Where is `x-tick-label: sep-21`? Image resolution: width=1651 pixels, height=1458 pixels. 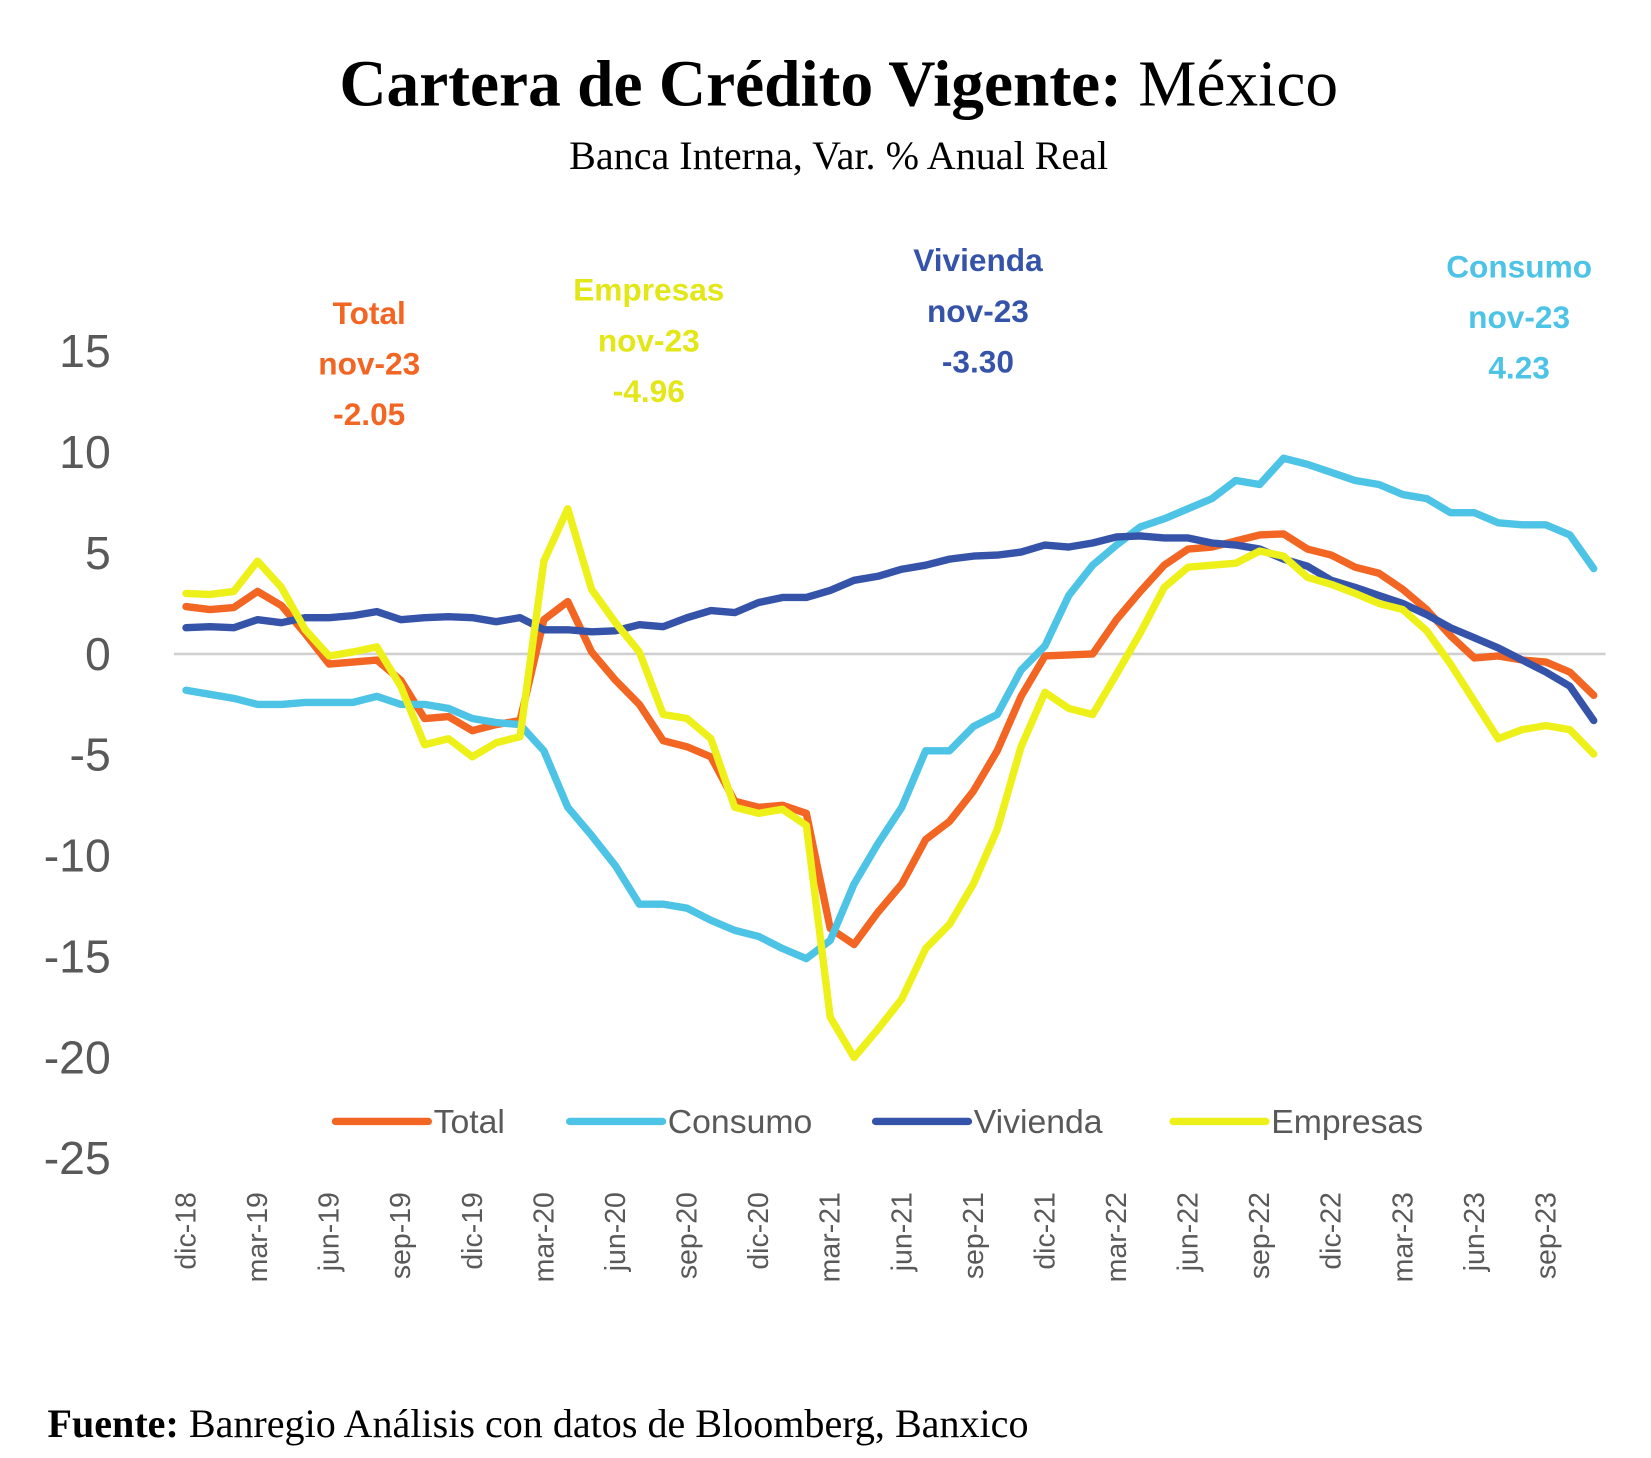
x-tick-label: sep-21 is located at coordinates (974, 1235).